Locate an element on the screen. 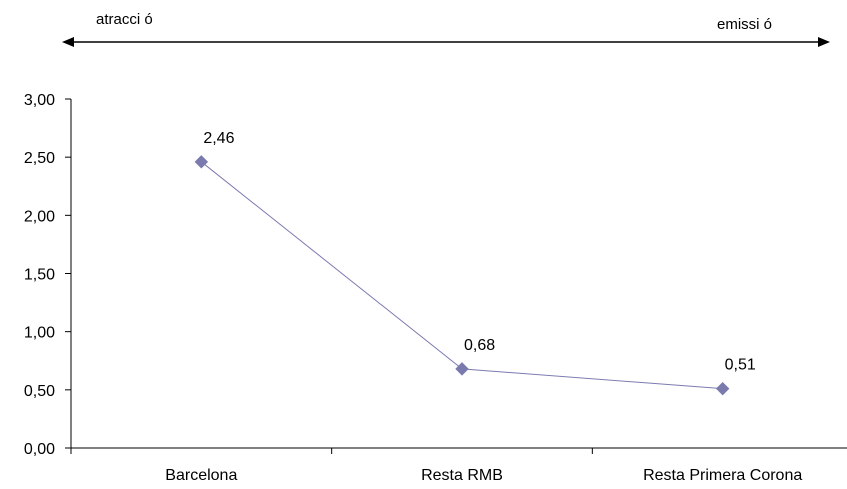 The height and width of the screenshot is (489, 847). arrow-head-left-icon is located at coordinates (68, 42).